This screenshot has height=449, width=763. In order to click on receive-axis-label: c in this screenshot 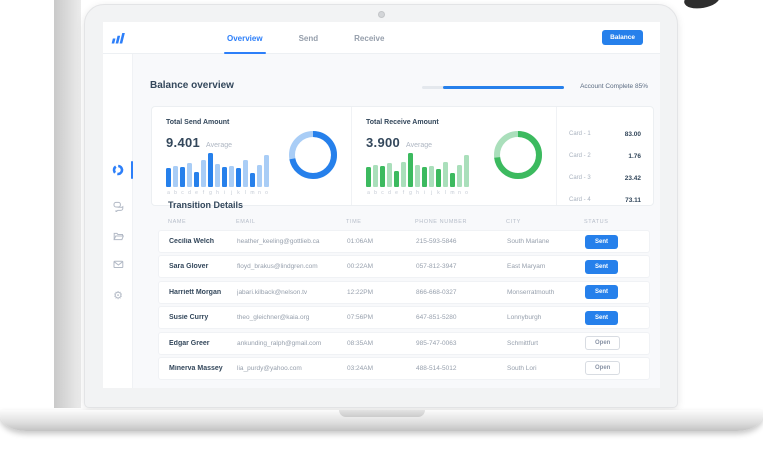, I will do `click(382, 193)`.